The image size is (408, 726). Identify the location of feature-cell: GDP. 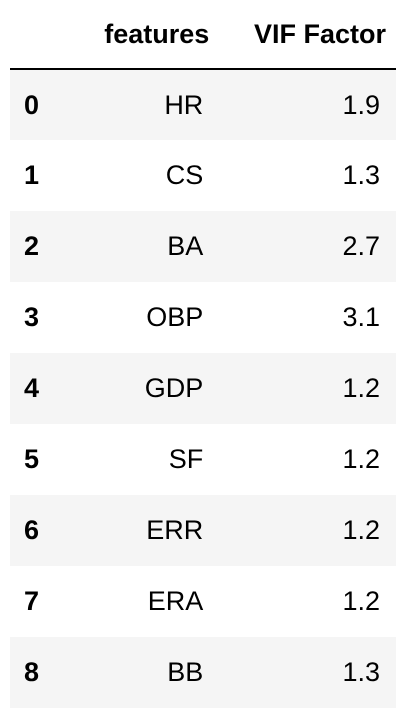
(174, 388).